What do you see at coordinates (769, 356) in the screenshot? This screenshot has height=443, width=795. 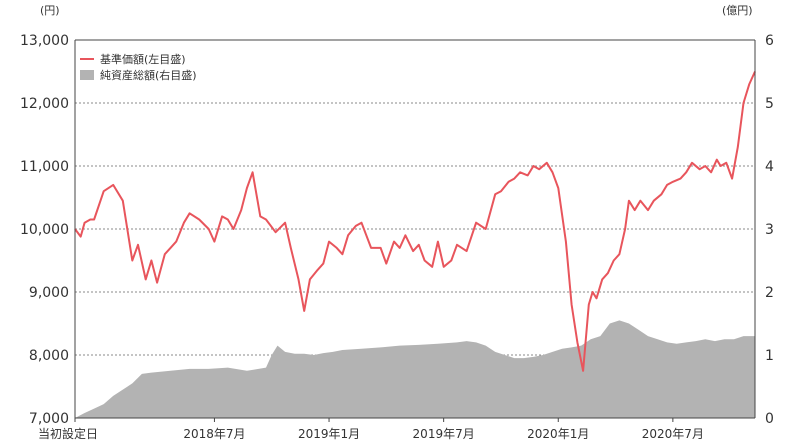 I see `right-tick-label: 1` at bounding box center [769, 356].